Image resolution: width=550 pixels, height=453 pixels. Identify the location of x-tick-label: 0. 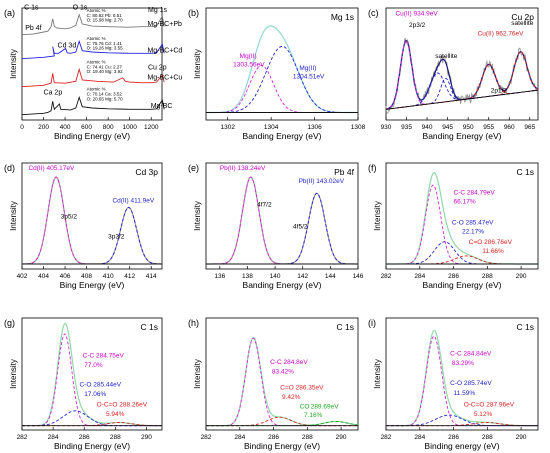
(22, 127).